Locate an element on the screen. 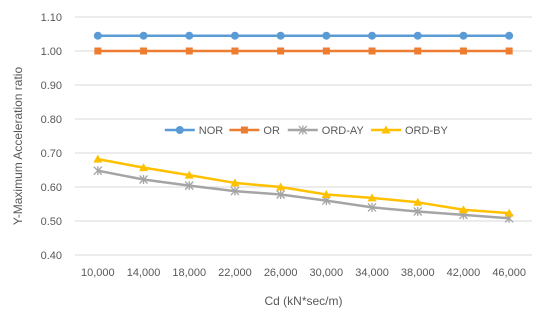  x-tick-label: 46,000 is located at coordinates (509, 273).